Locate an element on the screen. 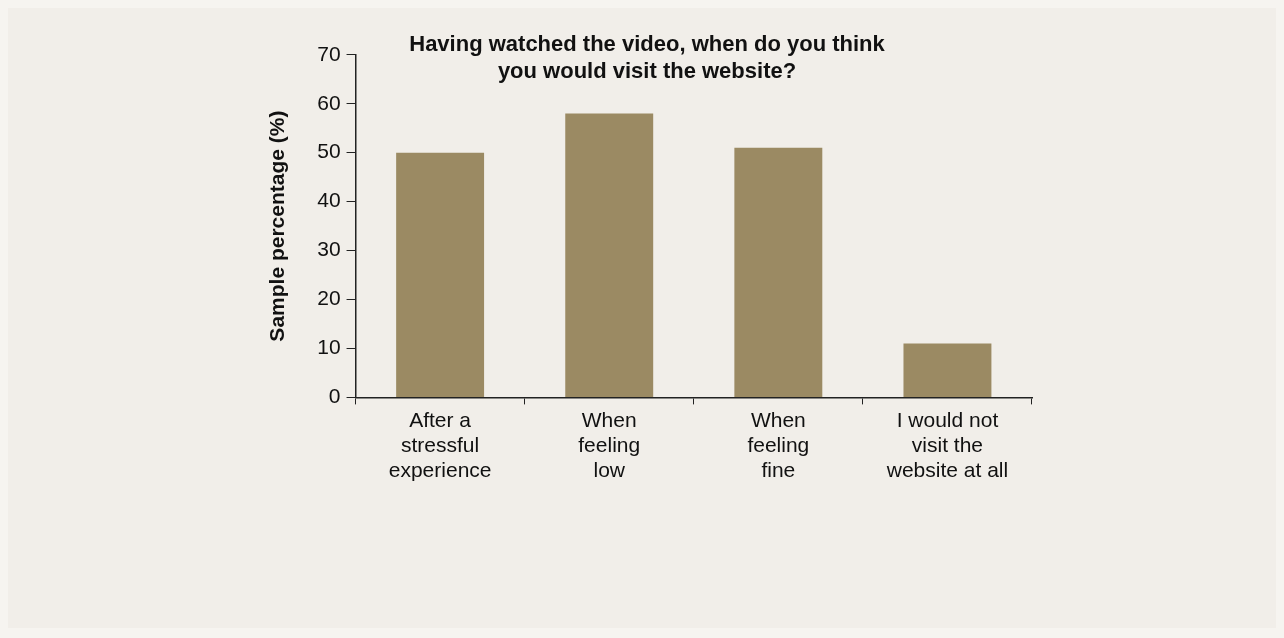 Image resolution: width=1284 pixels, height=638 pixels. x-tick-label: When feeling fine is located at coordinates (778, 444).